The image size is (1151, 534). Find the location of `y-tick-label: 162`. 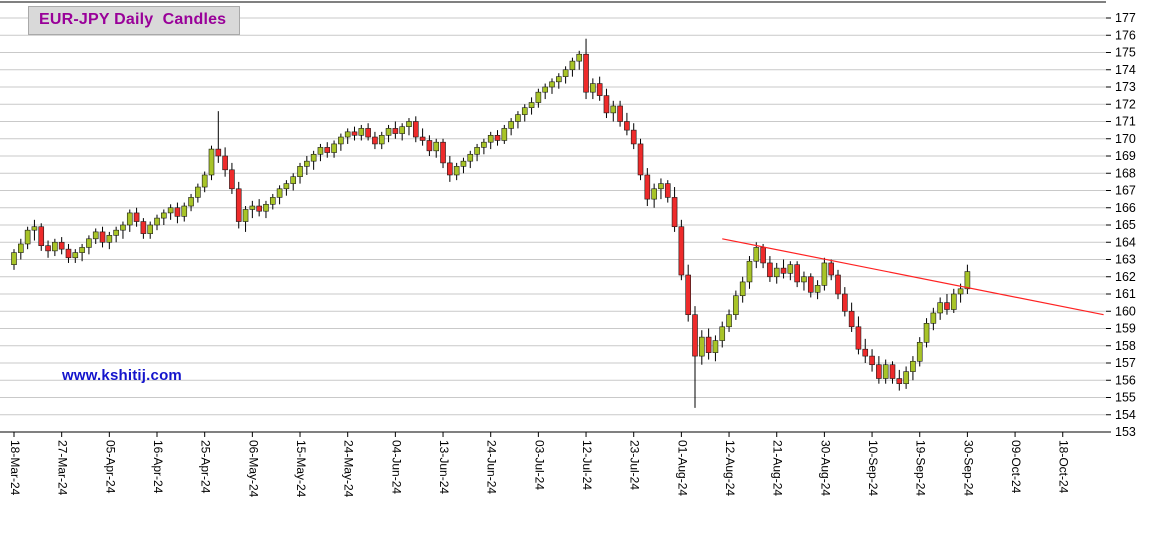

y-tick-label: 162 is located at coordinates (1125, 277).